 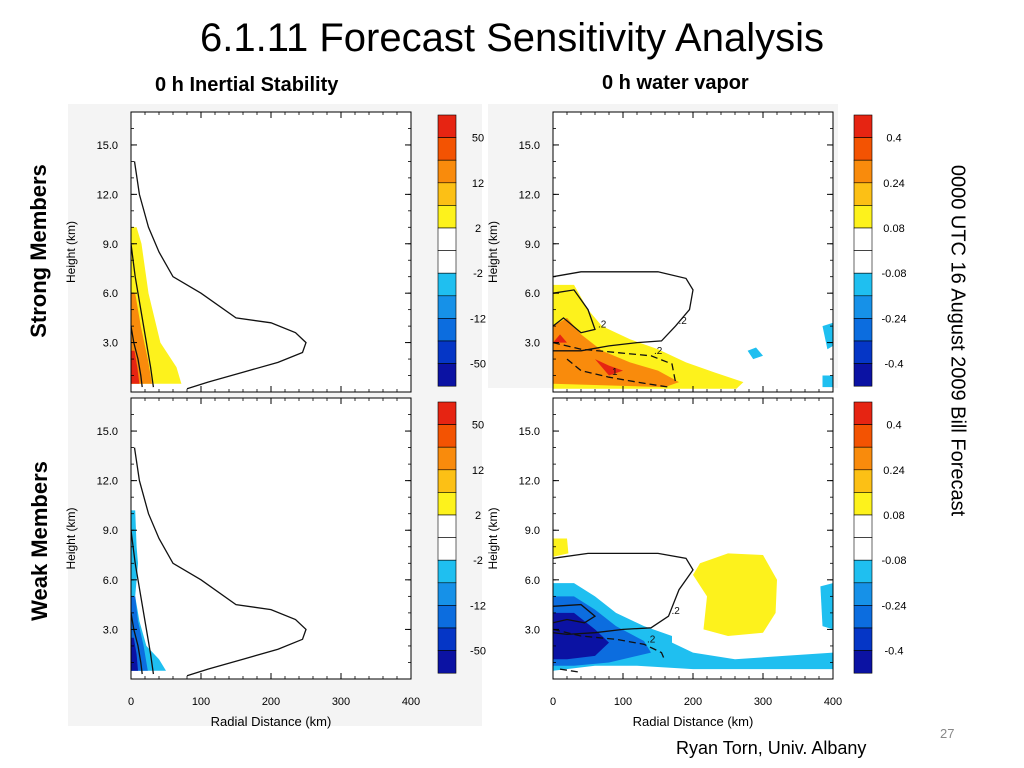 I want to click on colorbar-weak-water-vapor: 0.4 0.24 0.08 -0.08 -0.24 -0.4, so click(x=880, y=537).